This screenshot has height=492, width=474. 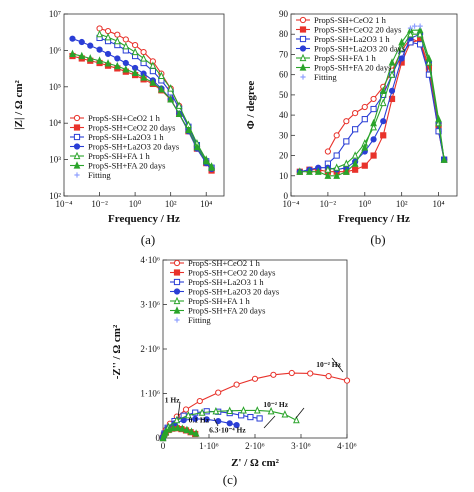 I want to click on annotation-arrow, so click(x=216, y=422).